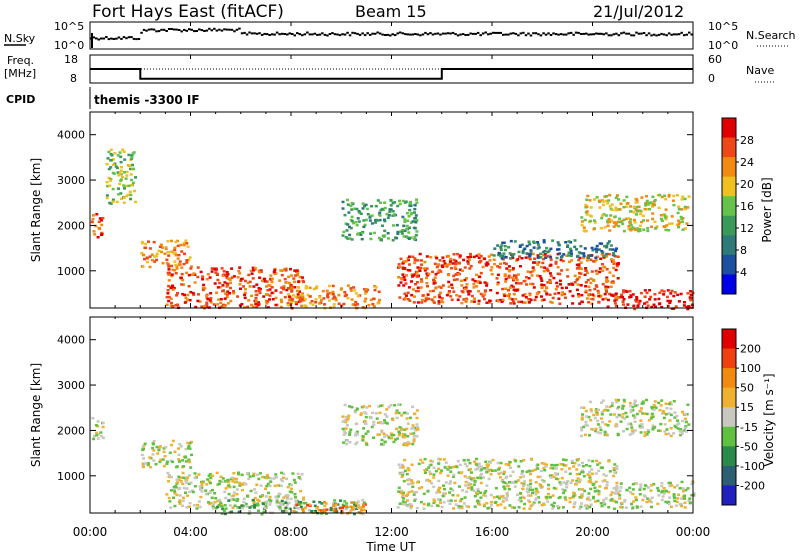 Image resolution: width=800 pixels, height=554 pixels. I want to click on date-title: 21/Jul/2012, so click(638, 11).